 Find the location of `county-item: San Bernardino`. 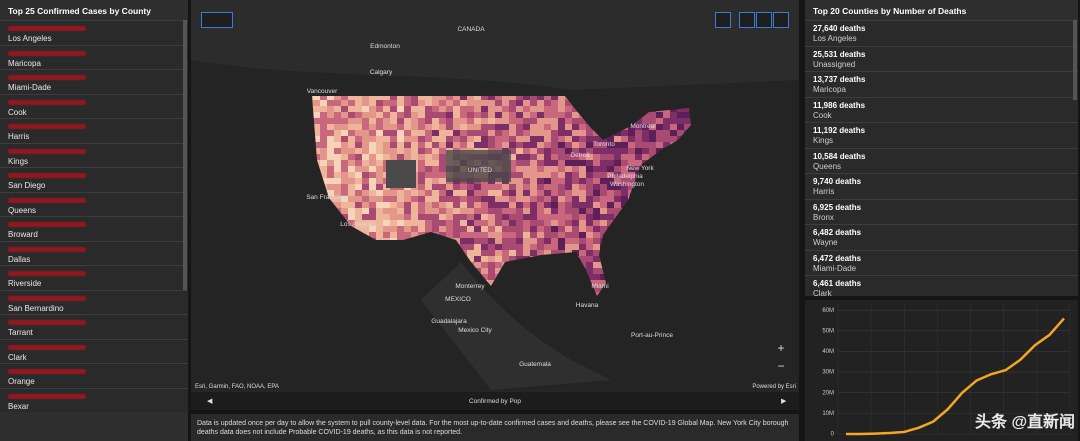

county-item: San Bernardino is located at coordinates (94, 301).